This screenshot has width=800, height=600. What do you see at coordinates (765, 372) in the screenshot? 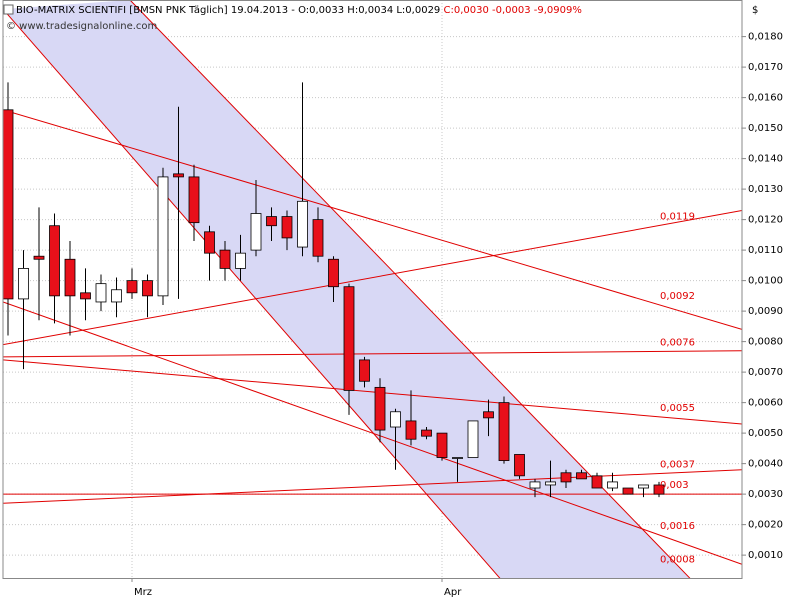
I see `y-tick-label: 0,0070` at bounding box center [765, 372].